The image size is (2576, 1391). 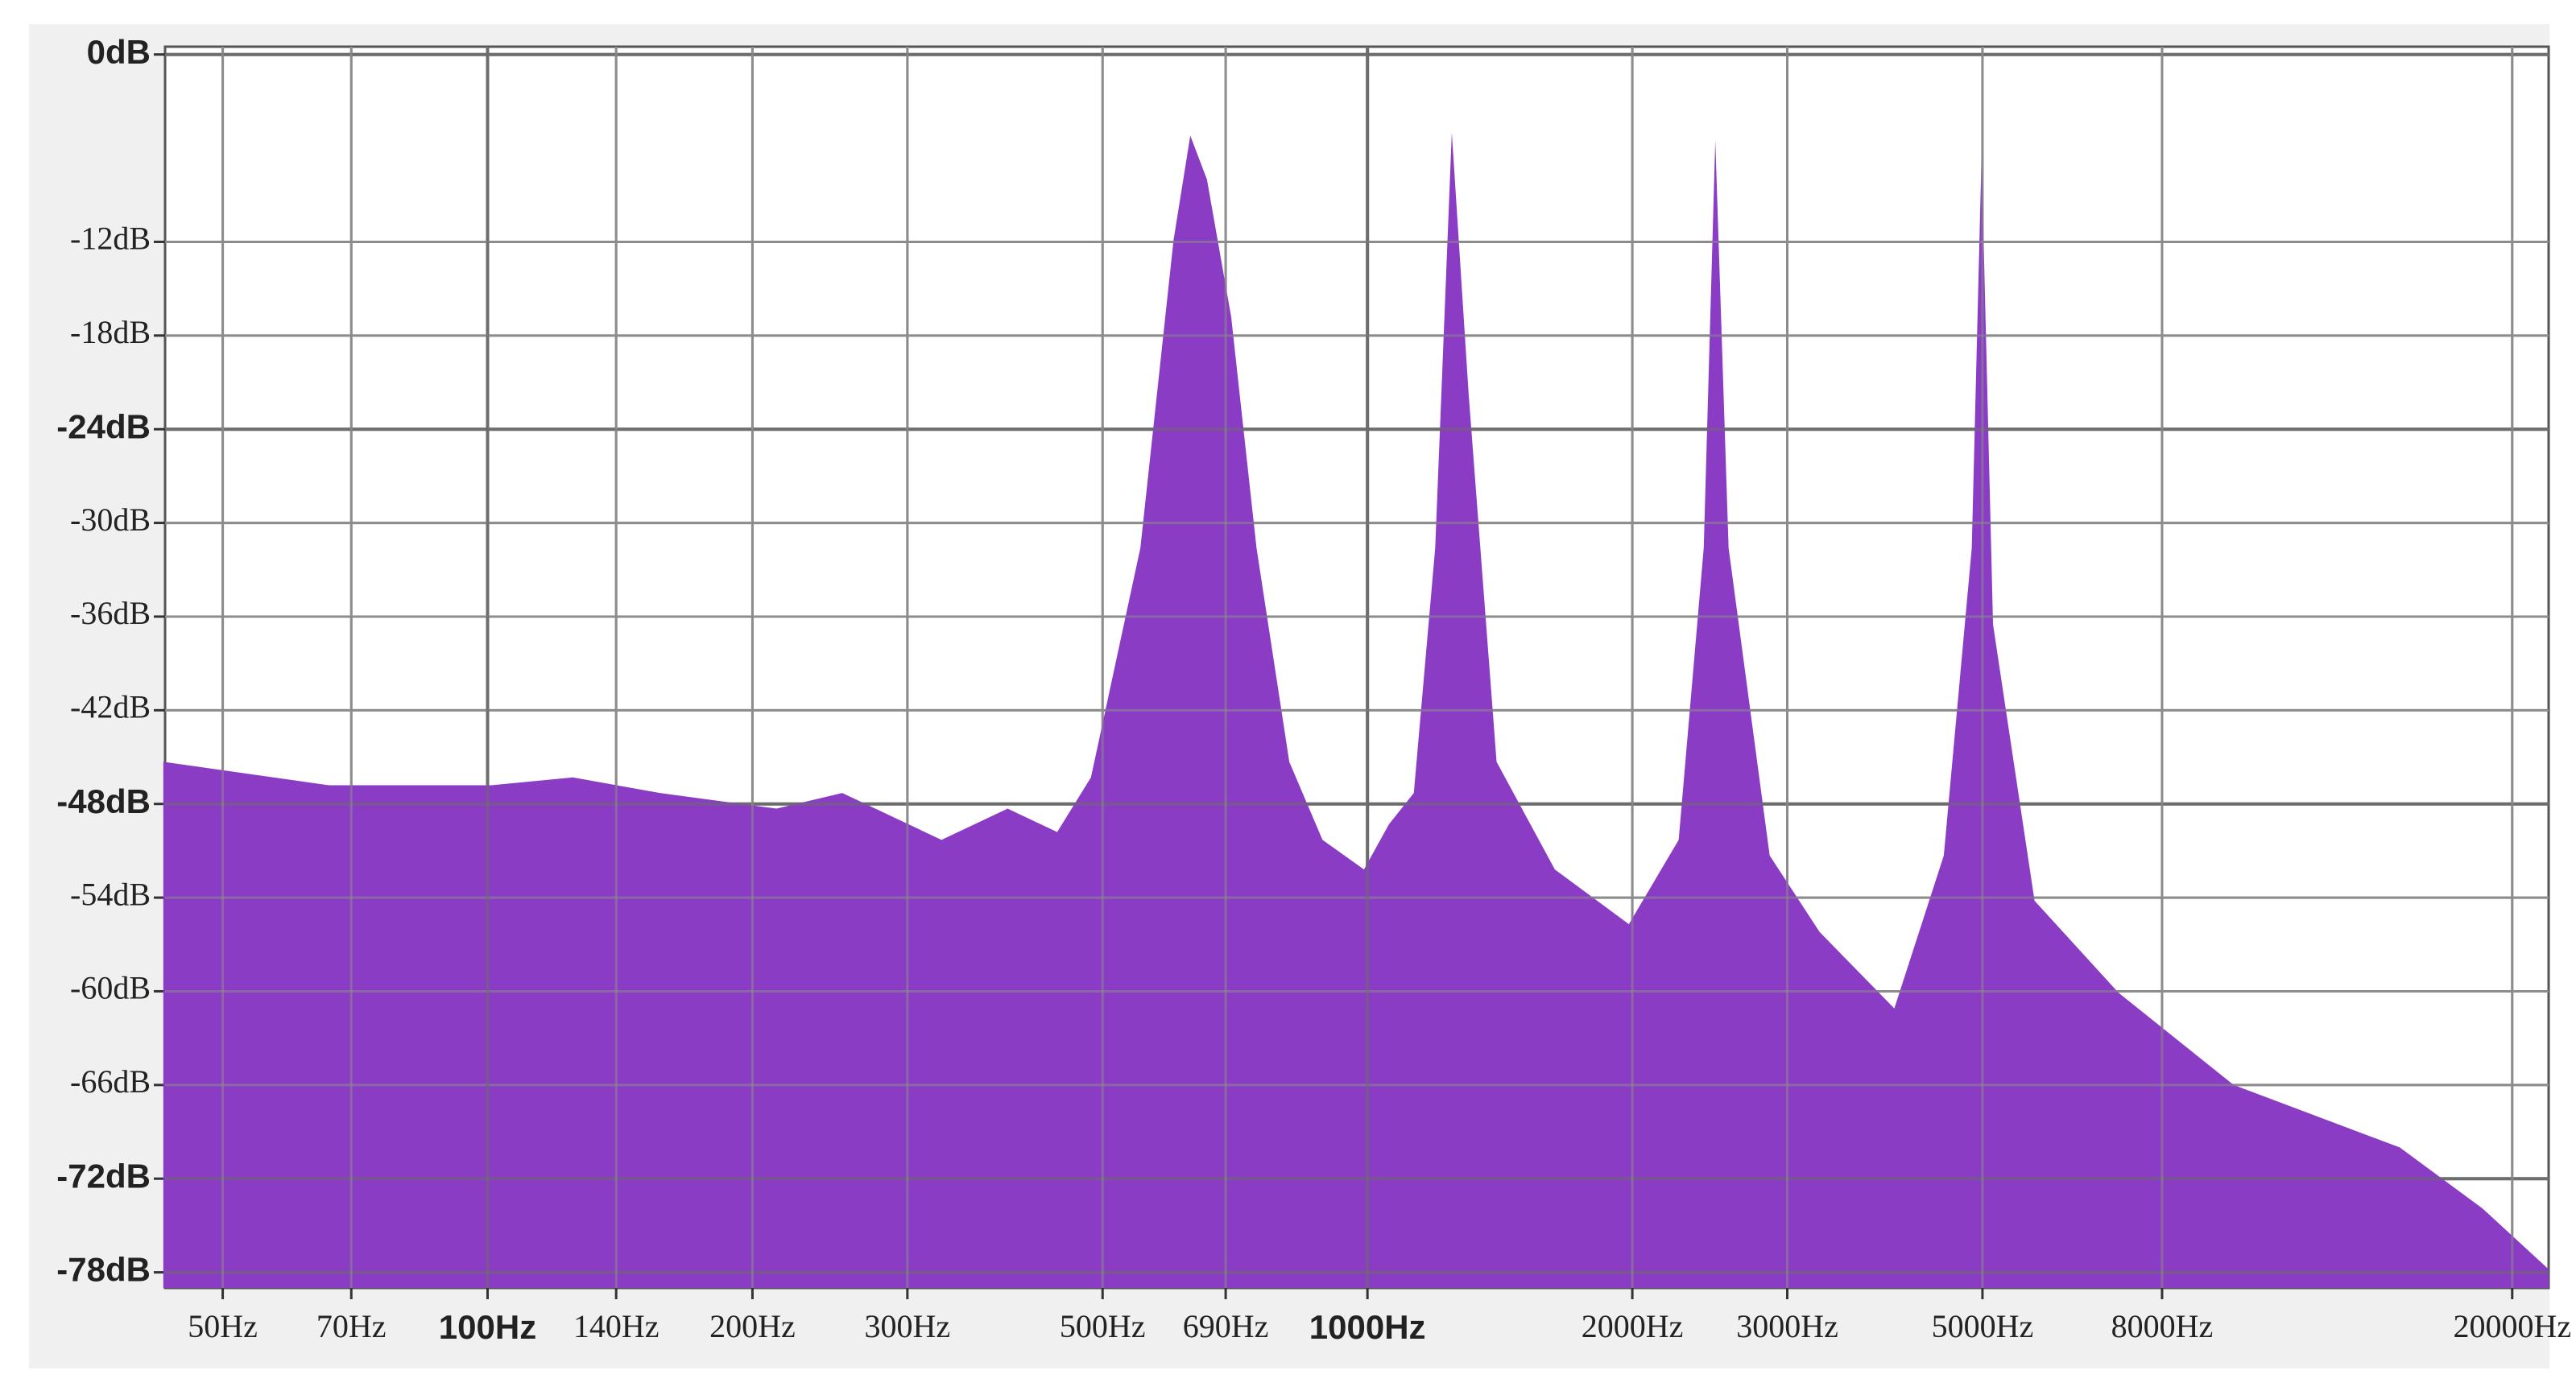 What do you see at coordinates (2162, 1326) in the screenshot?
I see `x-tick-label: 8000Hz` at bounding box center [2162, 1326].